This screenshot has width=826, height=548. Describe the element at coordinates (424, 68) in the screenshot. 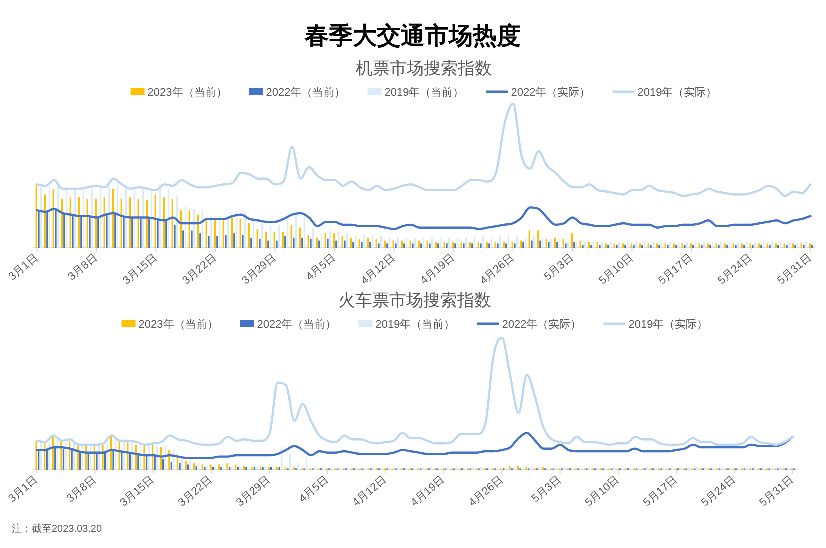

I see `chart-subtitle: 机票市场搜索指数` at that location.